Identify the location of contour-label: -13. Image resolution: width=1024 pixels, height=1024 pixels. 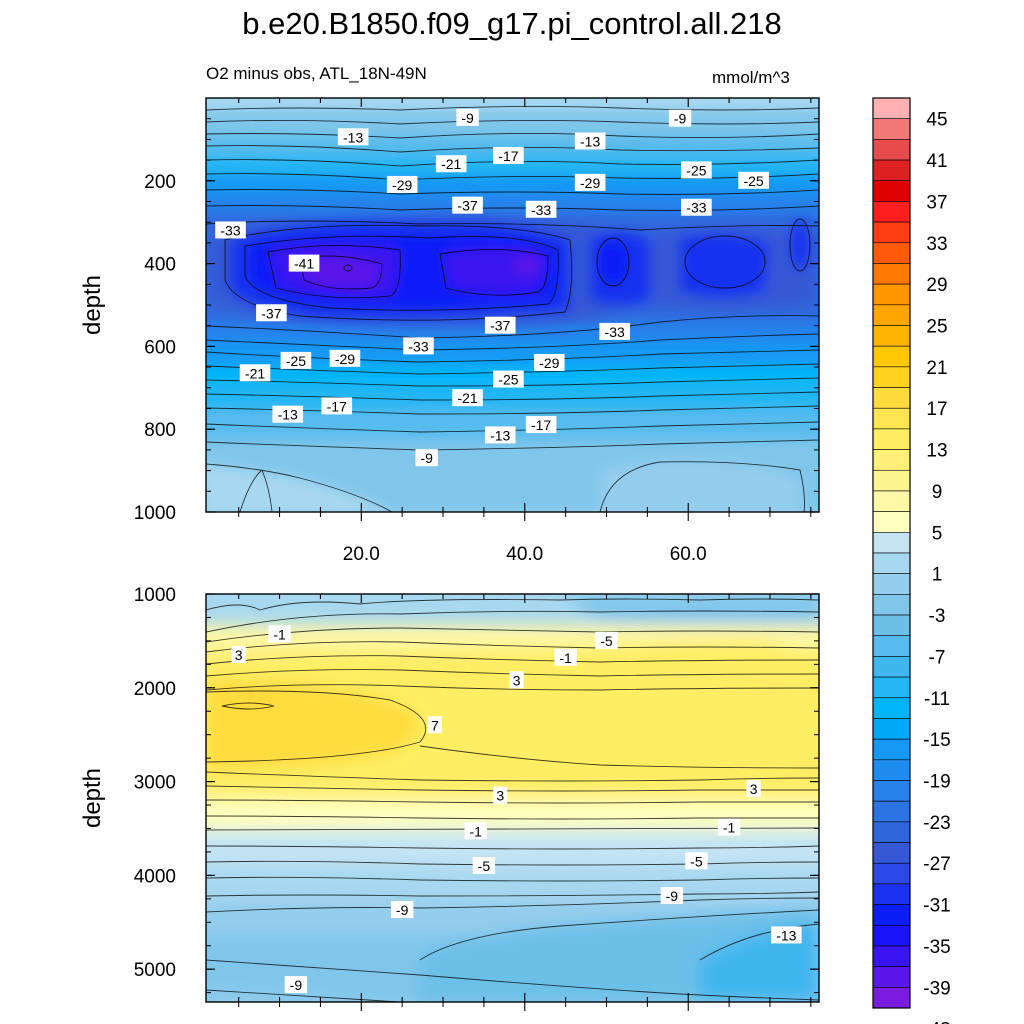
(288, 414).